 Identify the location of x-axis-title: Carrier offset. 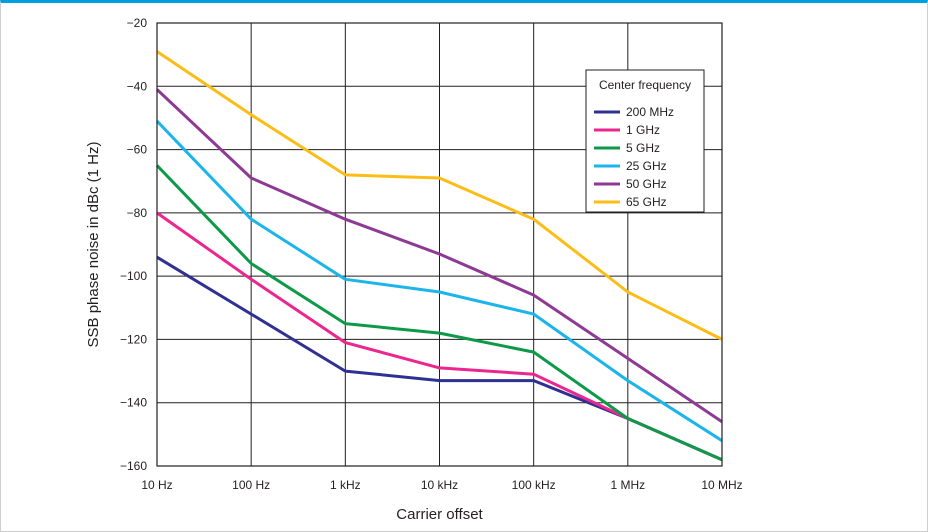
(439, 514).